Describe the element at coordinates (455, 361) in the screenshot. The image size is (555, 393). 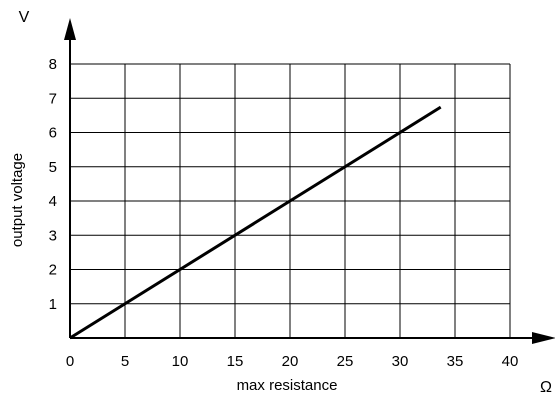
I see `x-tick-label: 35` at that location.